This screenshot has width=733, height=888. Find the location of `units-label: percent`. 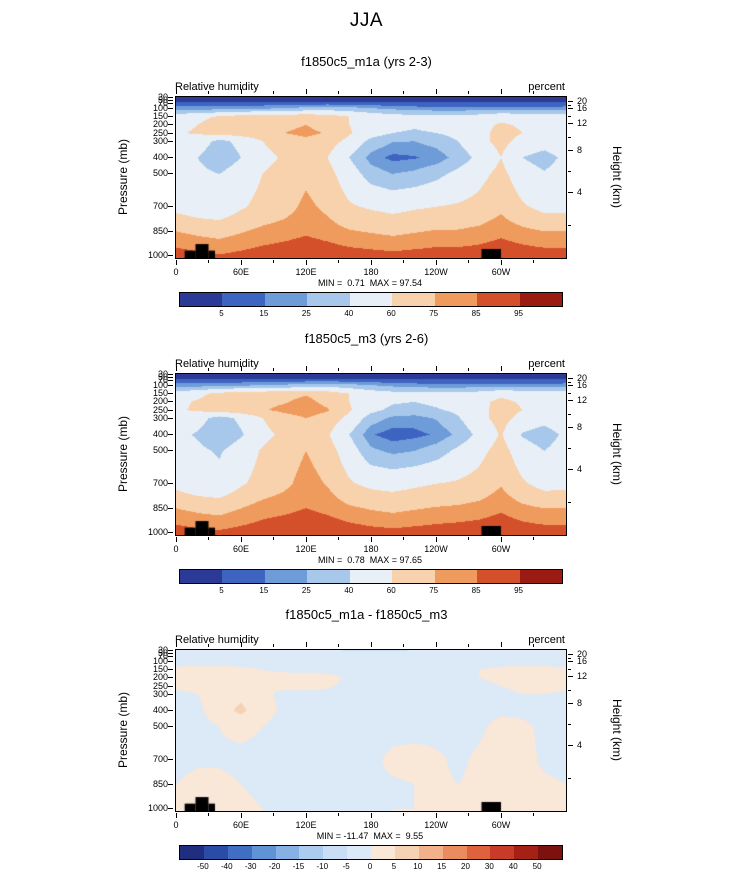

units-label: percent is located at coordinates (546, 364).